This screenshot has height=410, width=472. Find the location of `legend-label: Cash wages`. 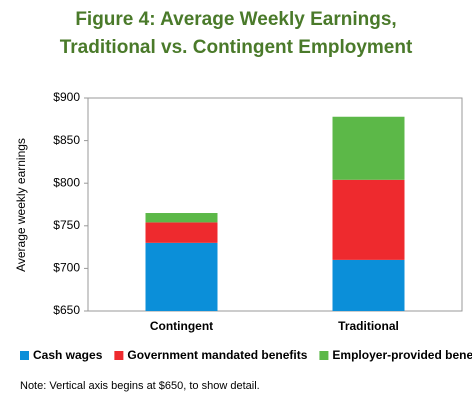

legend-label: Cash wages is located at coordinates (68, 355).